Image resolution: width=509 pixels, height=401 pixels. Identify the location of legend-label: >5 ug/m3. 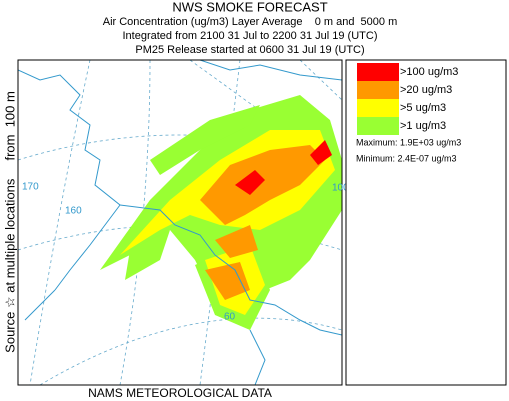
(423, 108).